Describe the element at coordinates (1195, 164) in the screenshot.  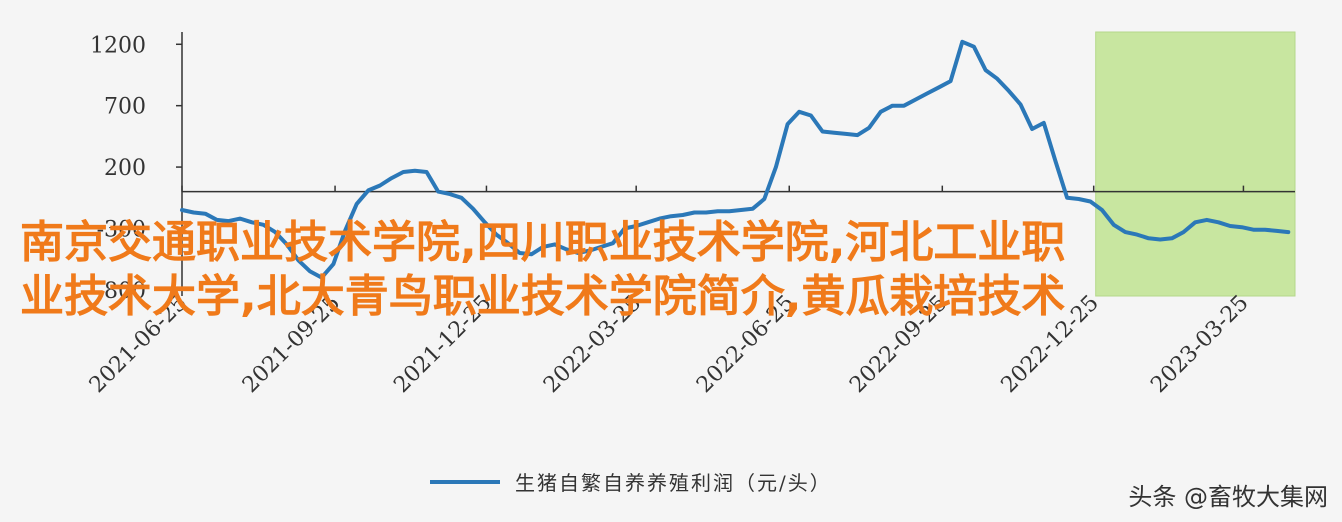
I see `highlight-region` at that location.